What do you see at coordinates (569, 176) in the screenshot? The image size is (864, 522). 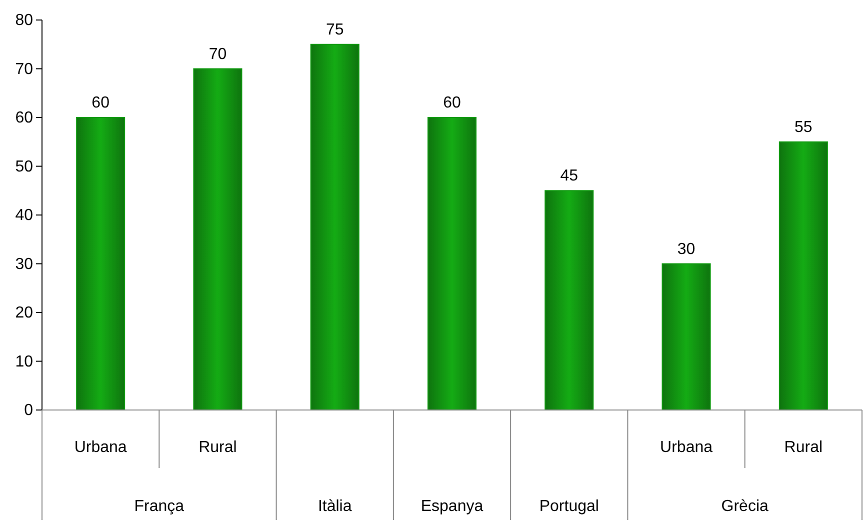 I see `data-label: 45` at bounding box center [569, 176].